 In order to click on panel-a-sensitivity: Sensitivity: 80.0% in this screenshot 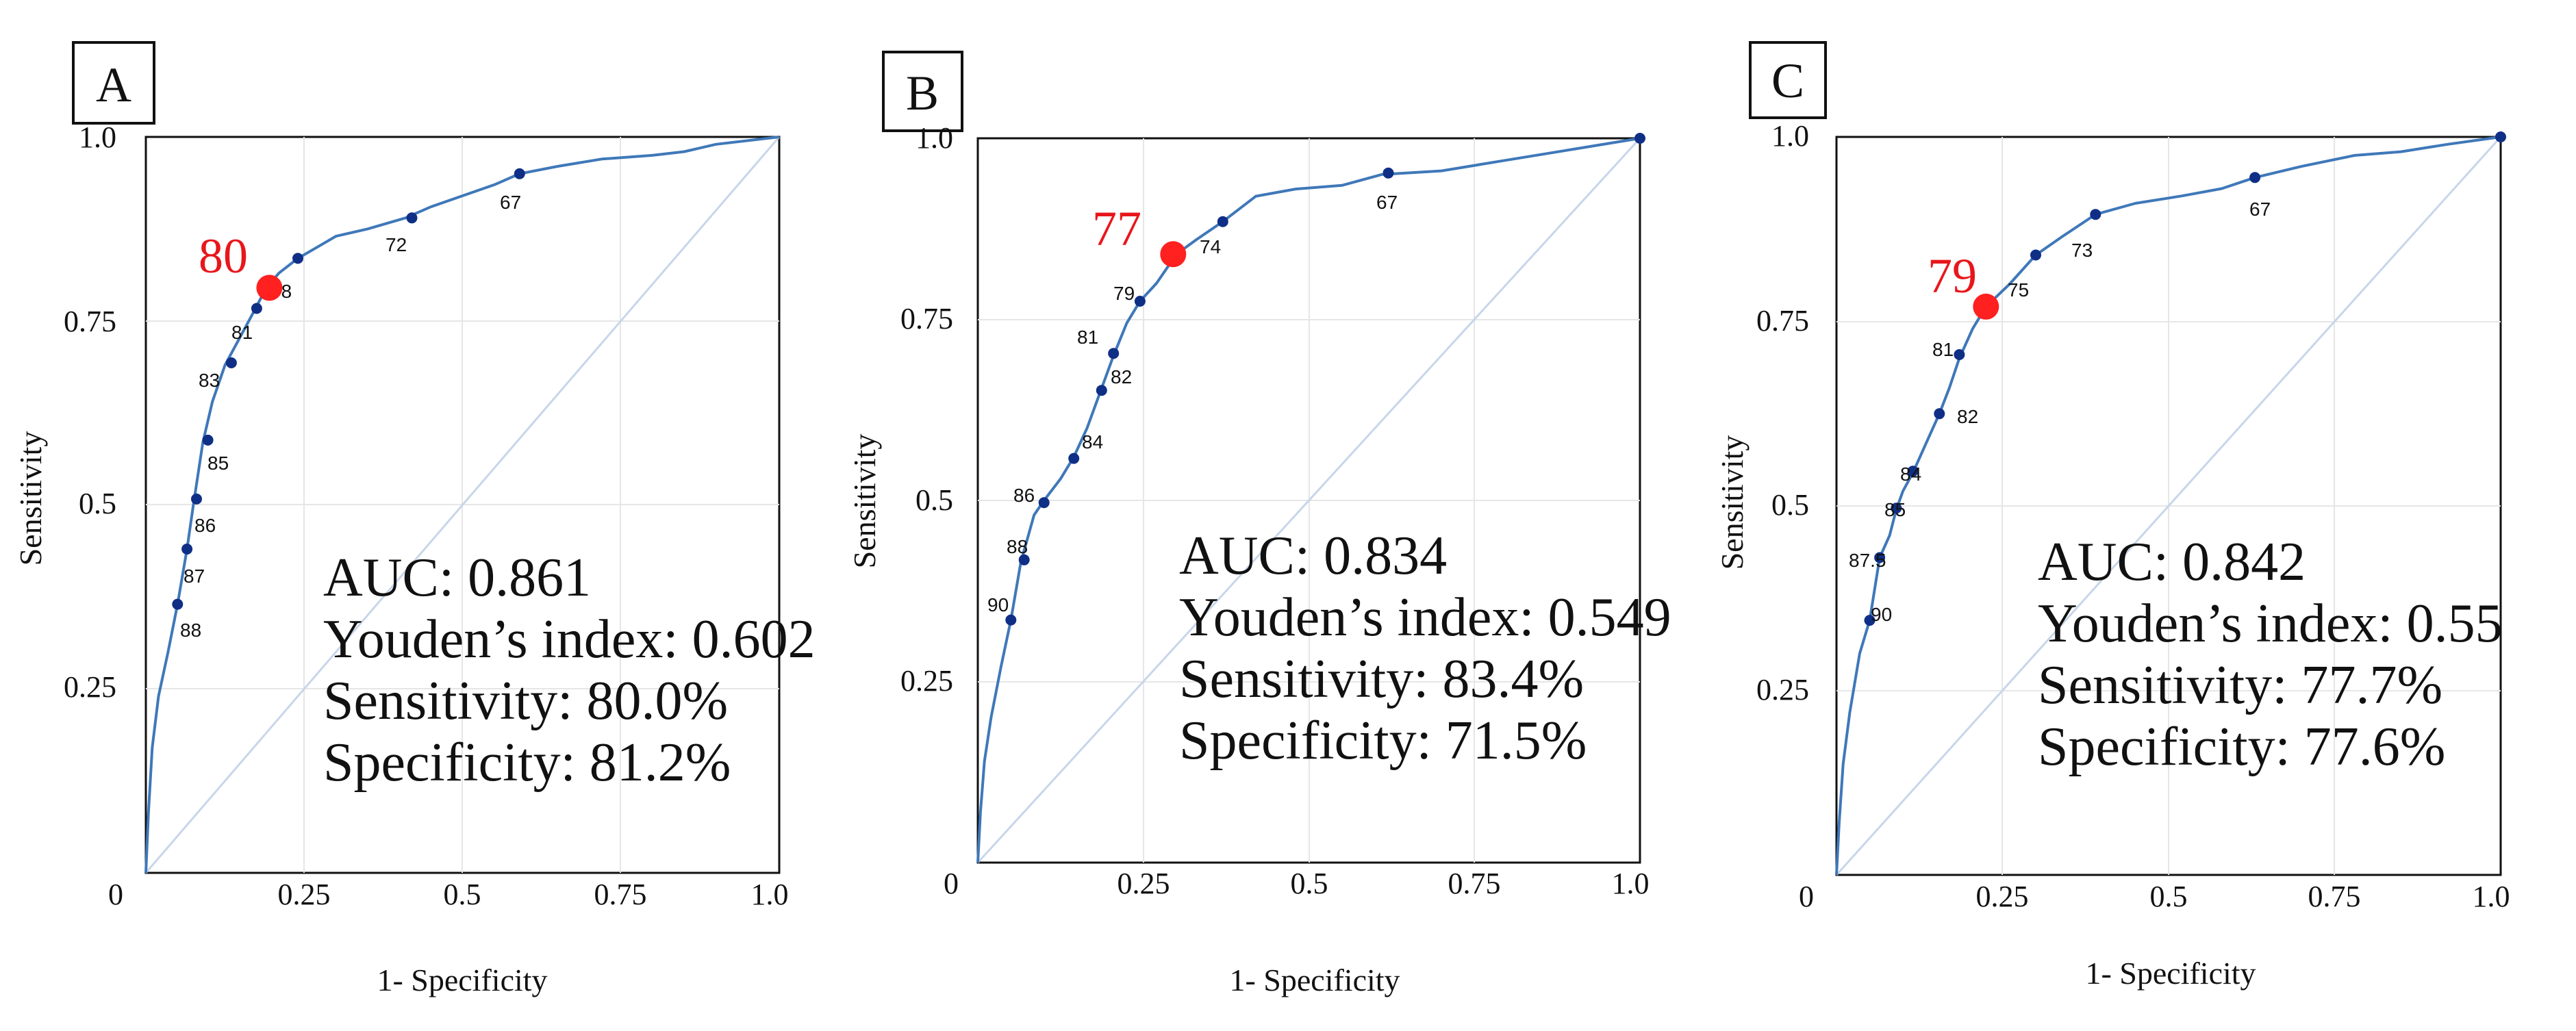, I will do `click(525, 701)`.